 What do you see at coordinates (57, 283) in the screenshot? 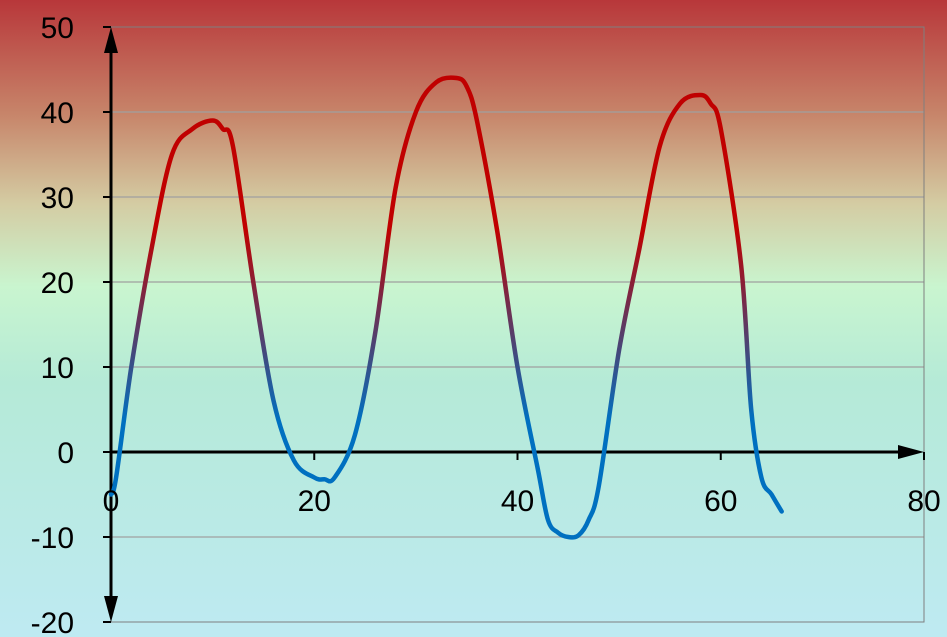
I see `y-tick-label: 20` at bounding box center [57, 283].